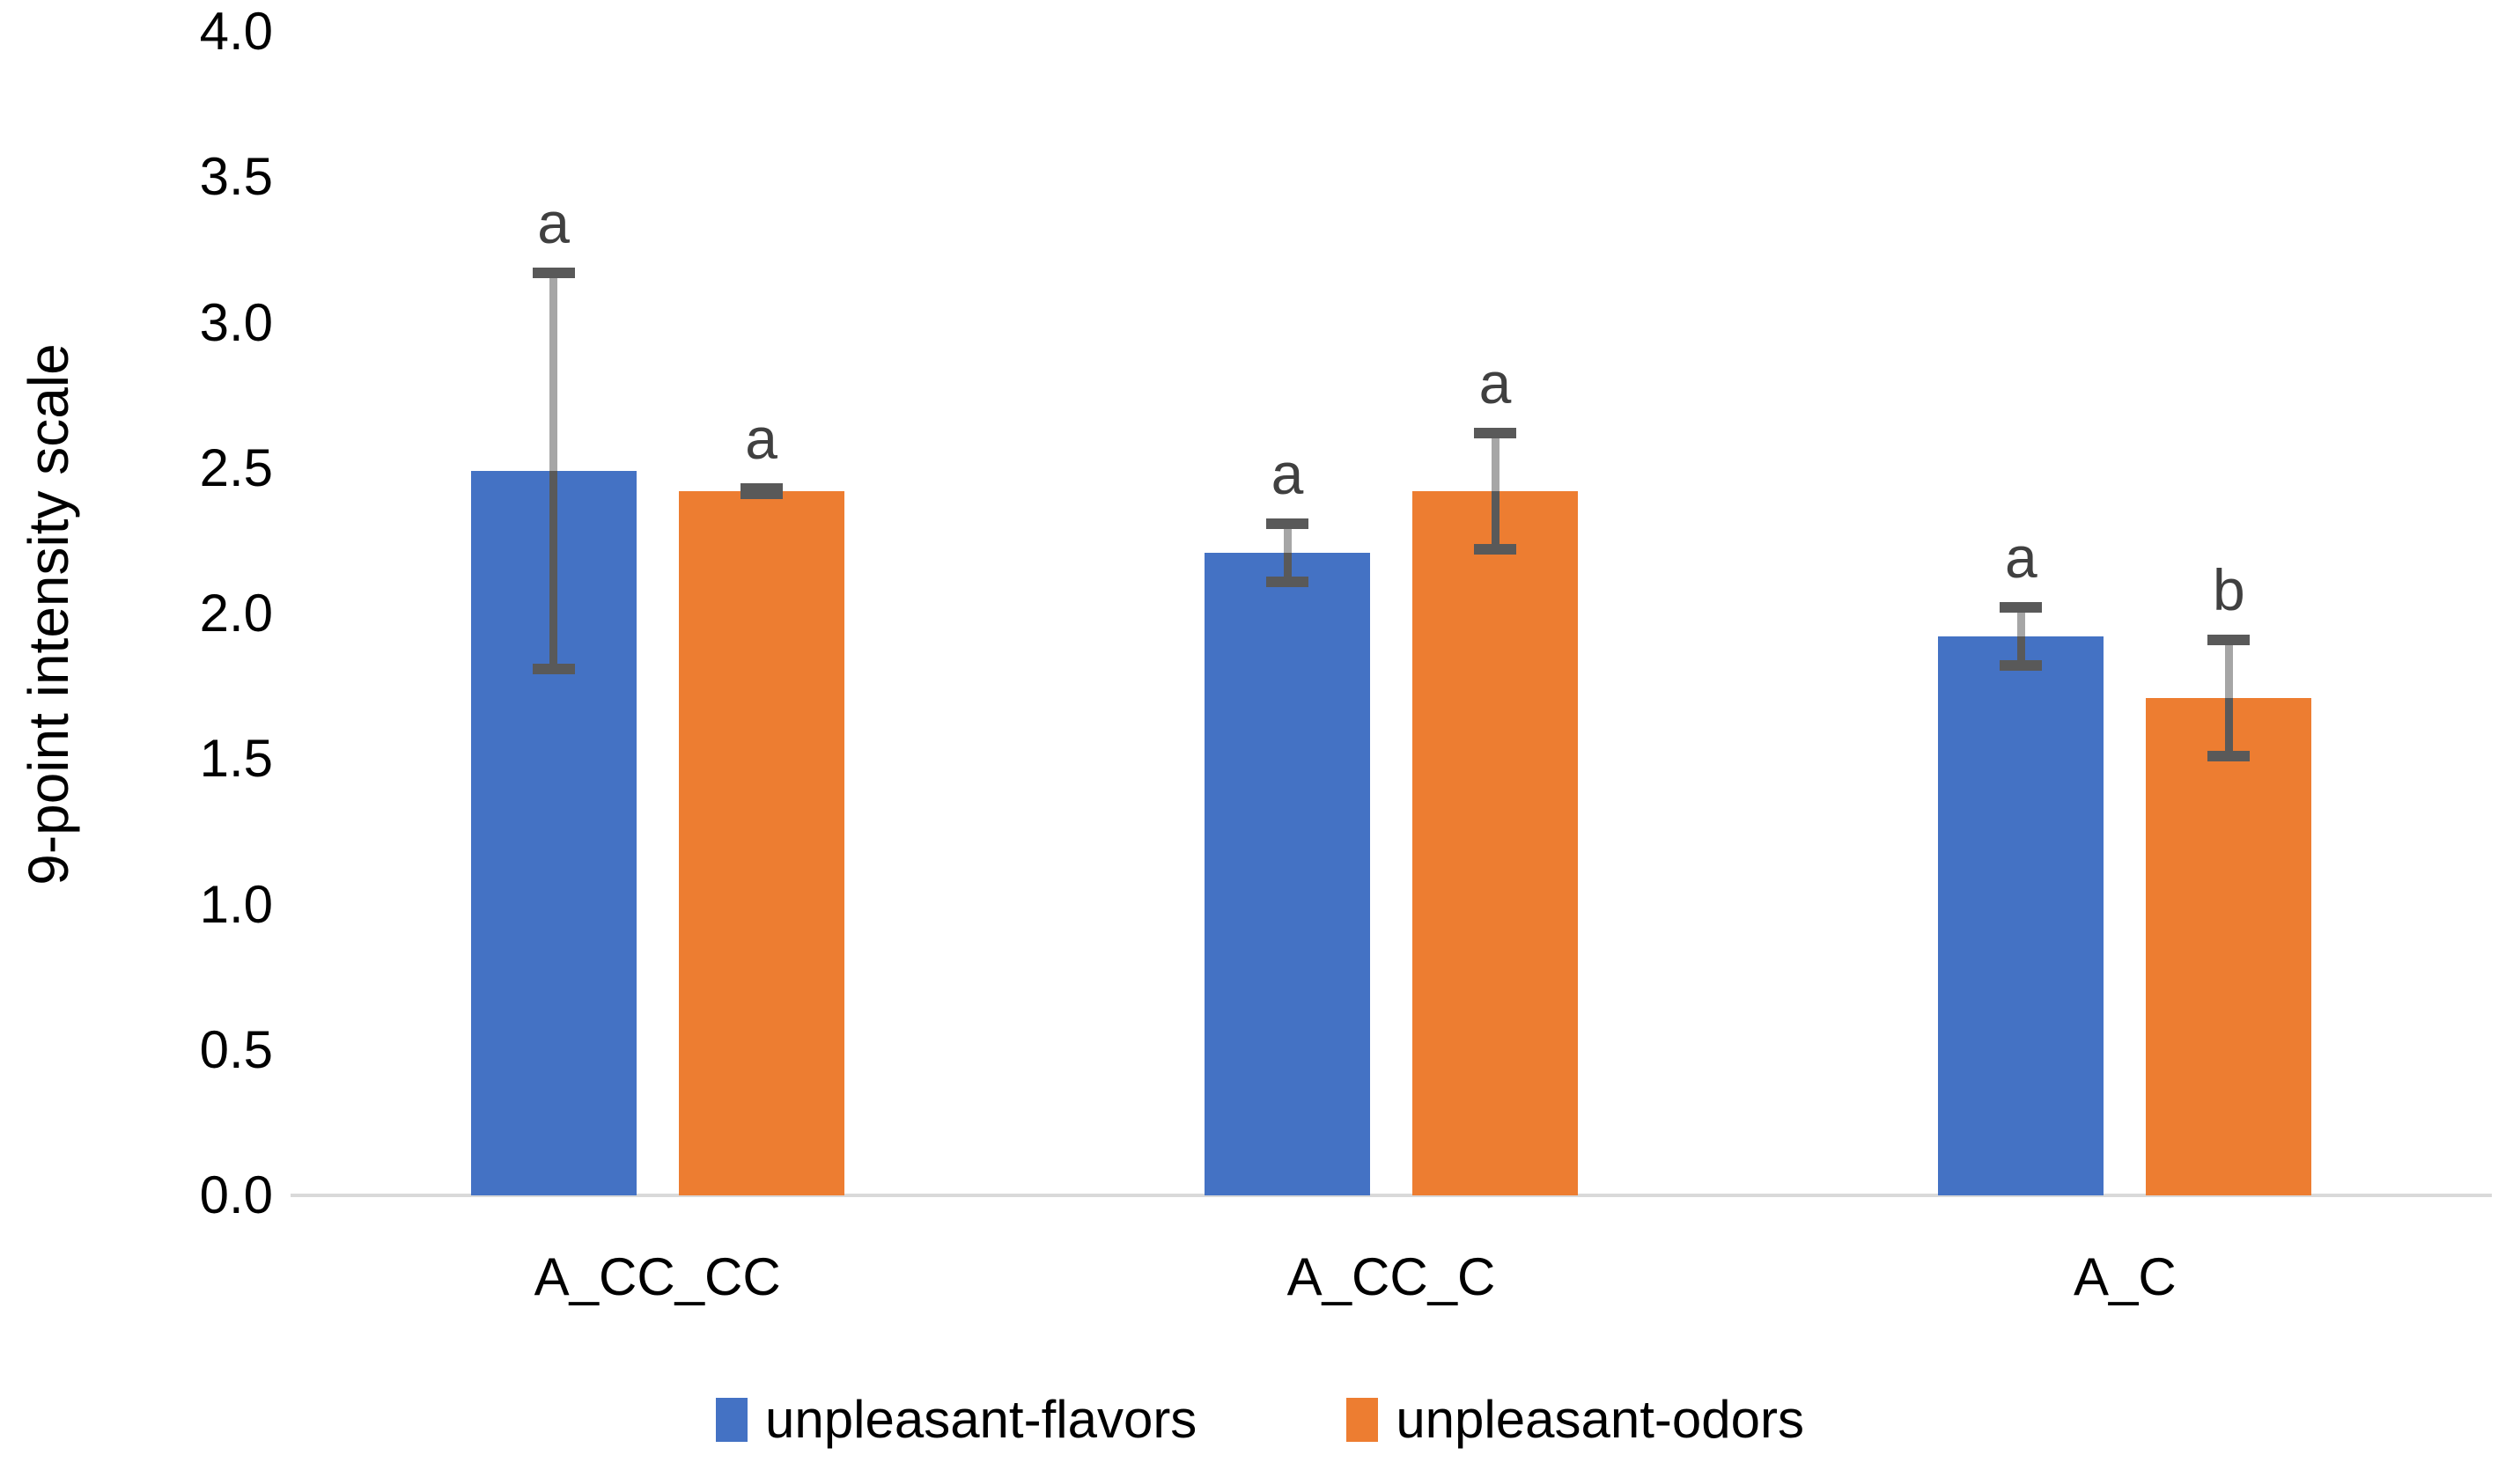  Describe the element at coordinates (1600, 1419) in the screenshot. I see `legend-label: unpleasant-odors` at that location.